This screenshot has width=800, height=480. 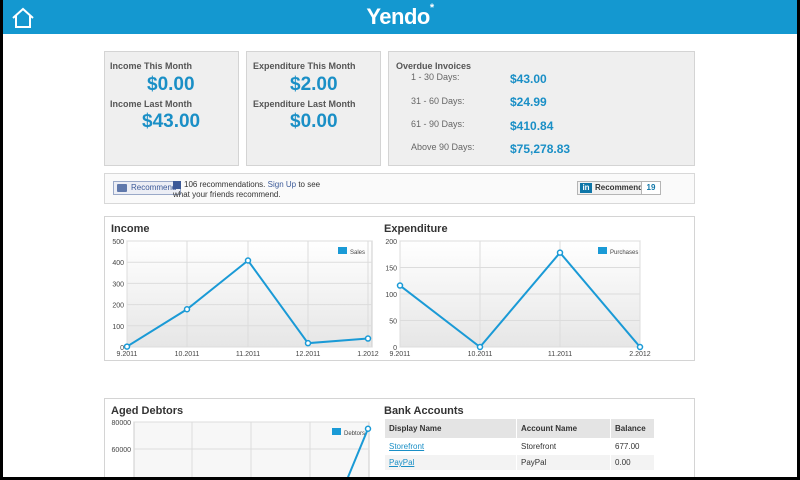 I want to click on facebook-recommend-button: Recommend, so click(x=147, y=188).